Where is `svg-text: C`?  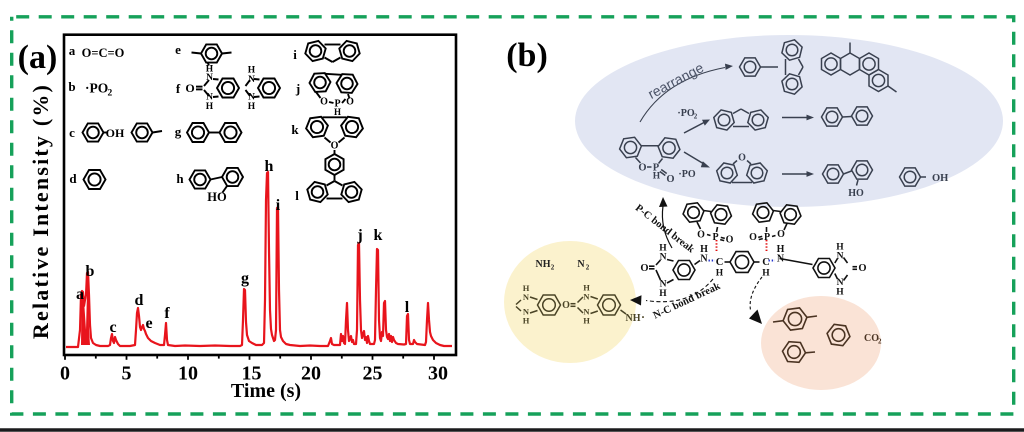 svg-text: C is located at coordinates (766, 262).